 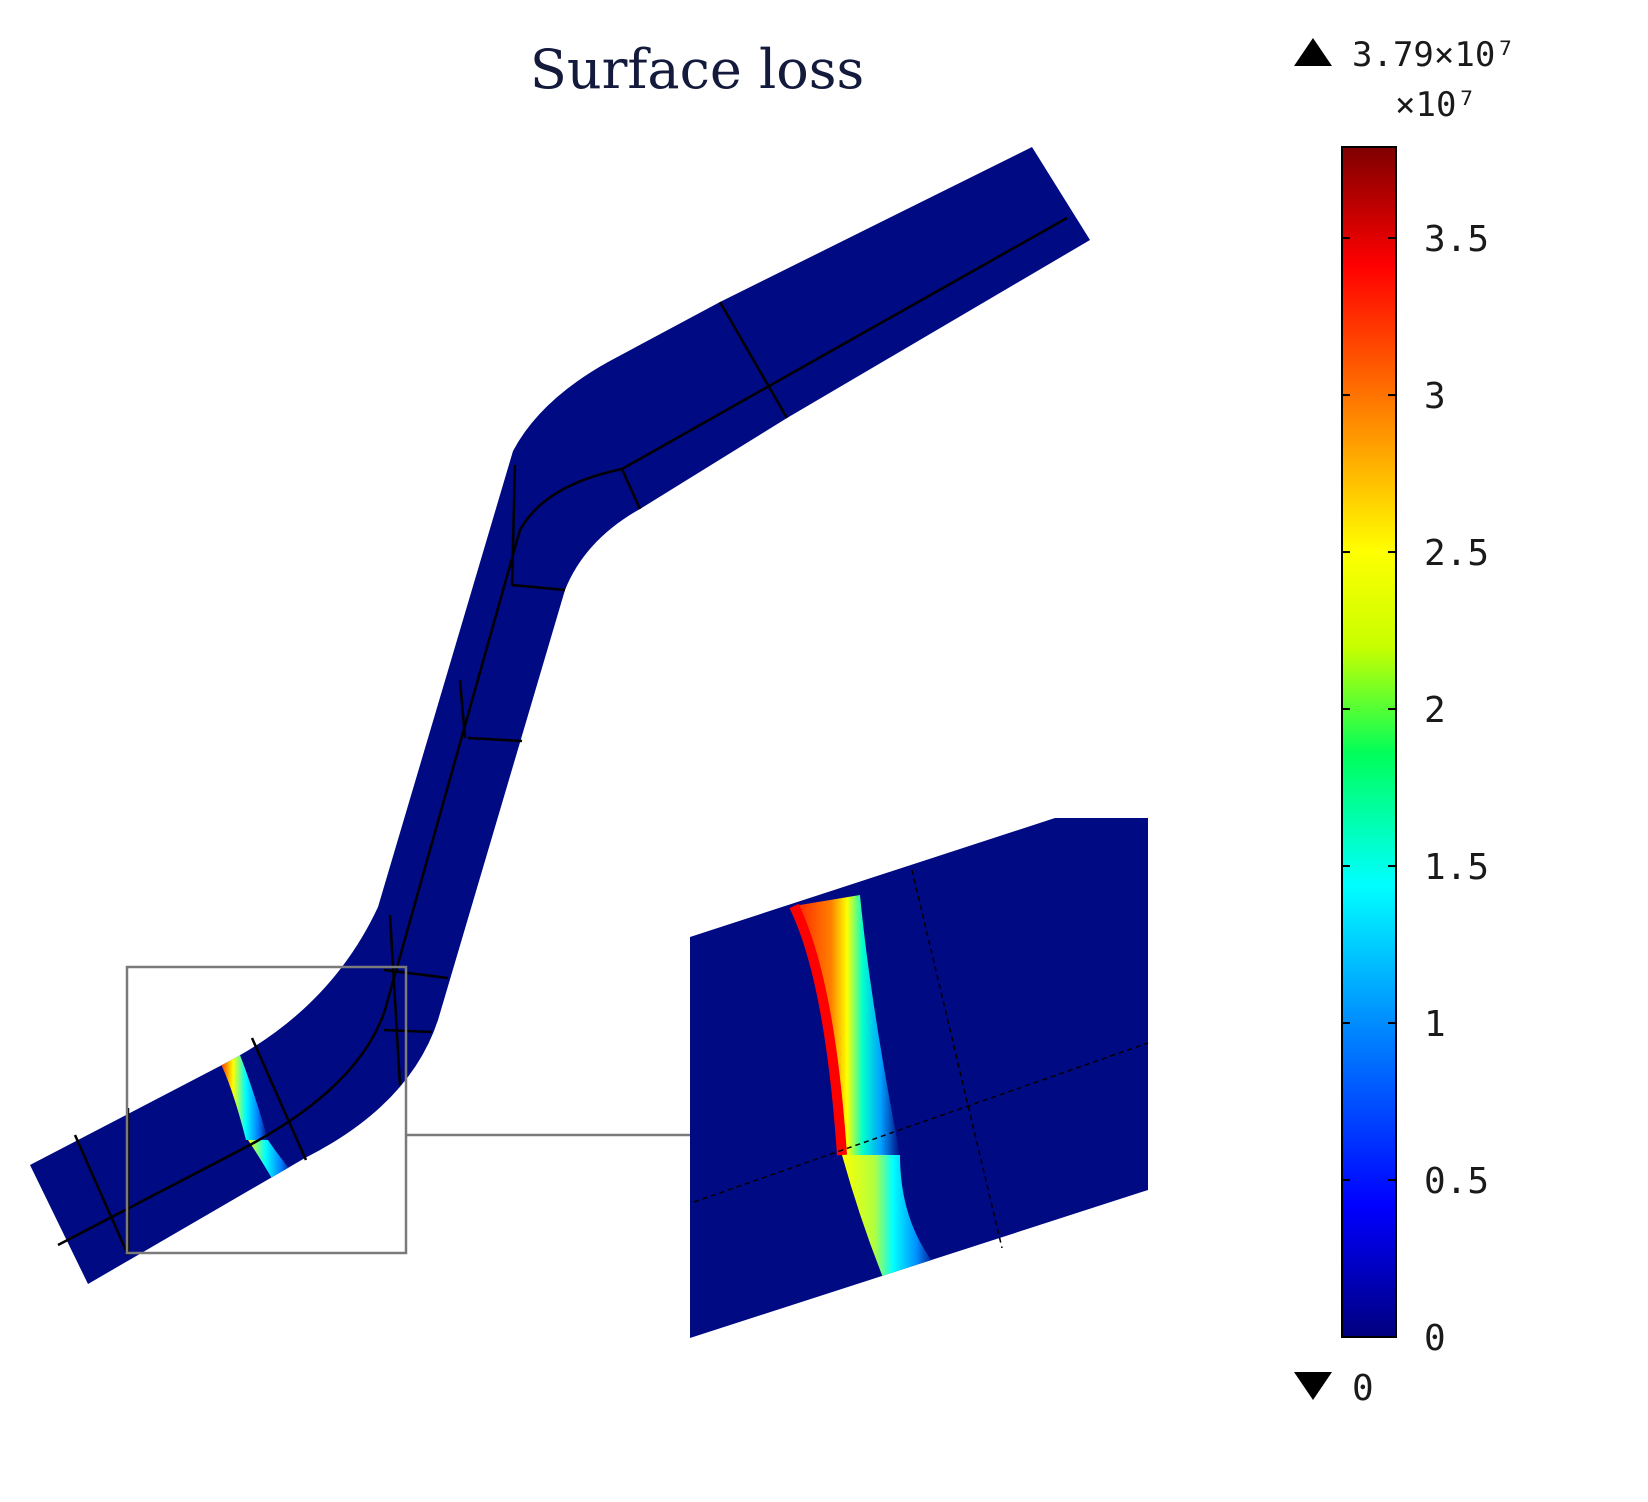 What do you see at coordinates (1369, 742) in the screenshot?
I see `colorbar-gradient` at bounding box center [1369, 742].